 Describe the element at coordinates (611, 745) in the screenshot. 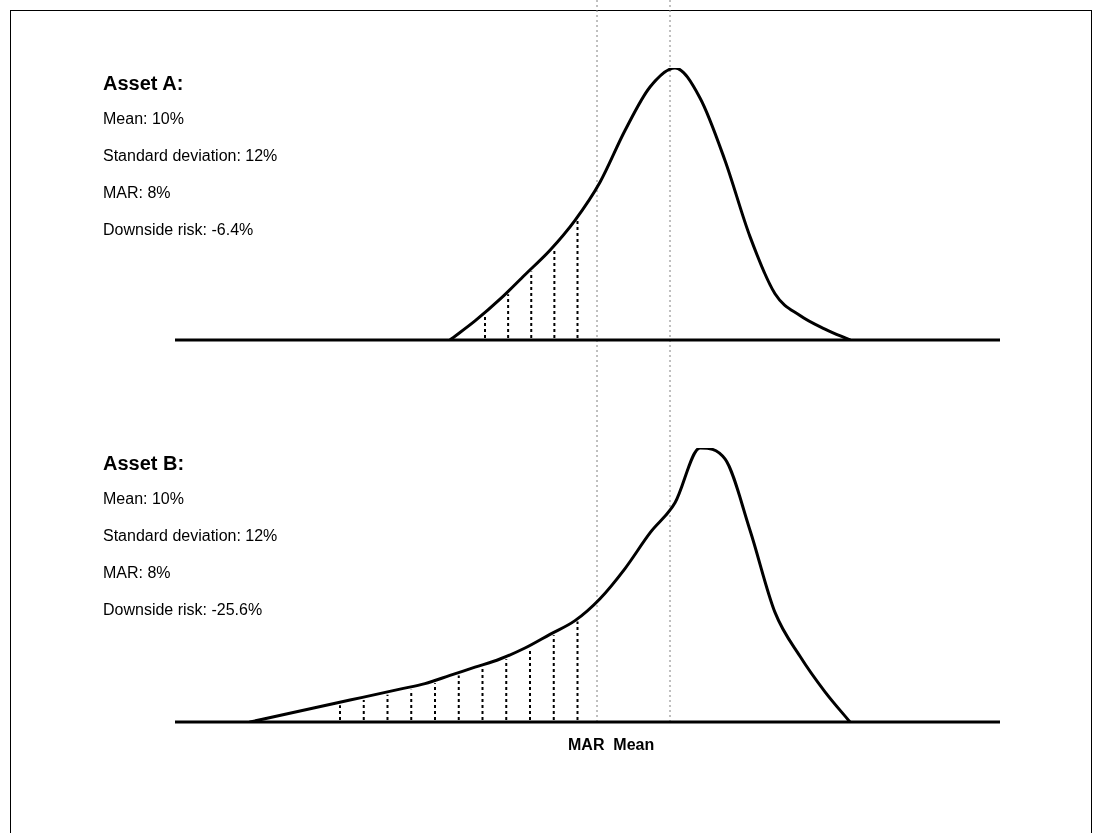

I see `x-axis-title: MAR Mean` at that location.